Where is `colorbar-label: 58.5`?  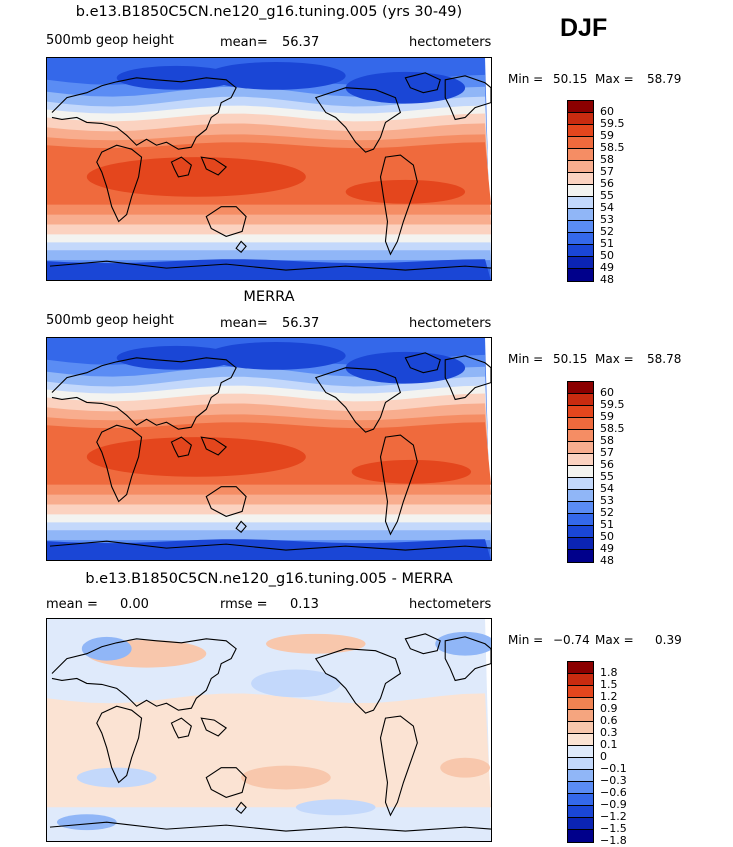 colorbar-label: 58.5 is located at coordinates (612, 147).